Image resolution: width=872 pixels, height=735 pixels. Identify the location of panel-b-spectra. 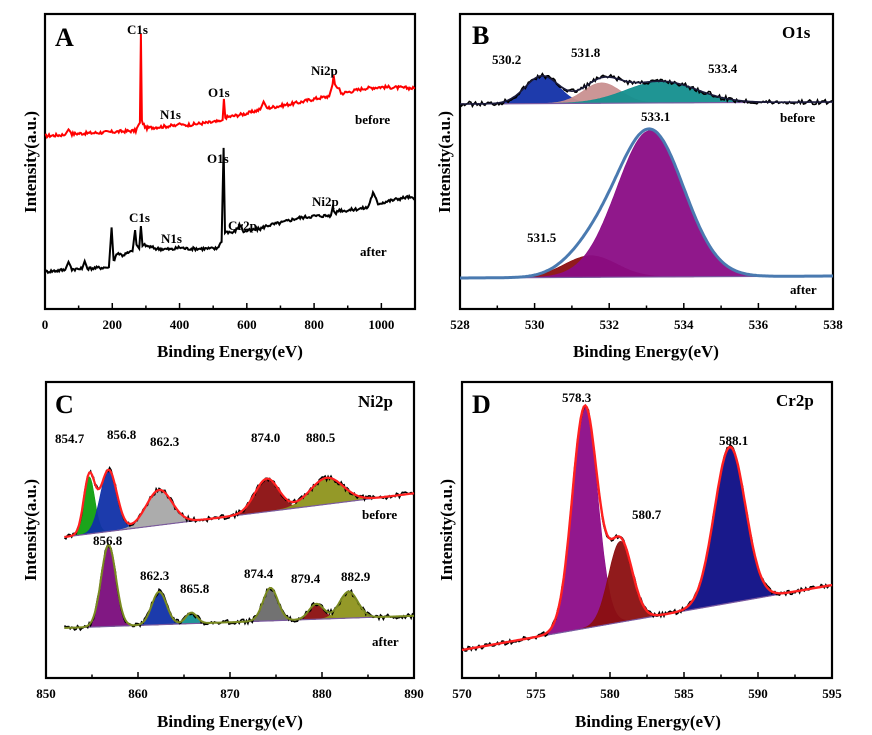
(646, 176).